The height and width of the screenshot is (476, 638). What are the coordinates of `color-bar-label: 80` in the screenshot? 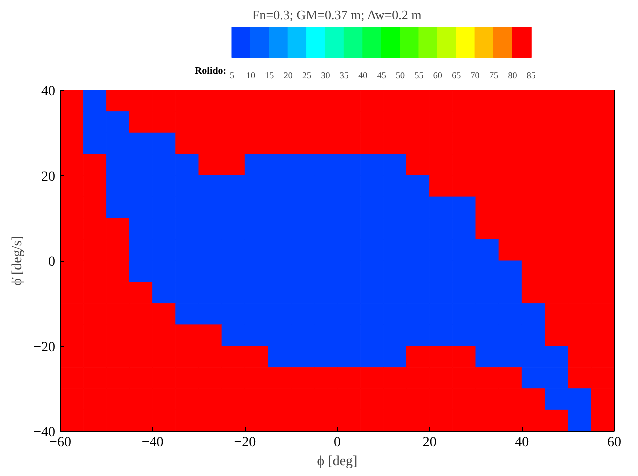 It's located at (513, 75).